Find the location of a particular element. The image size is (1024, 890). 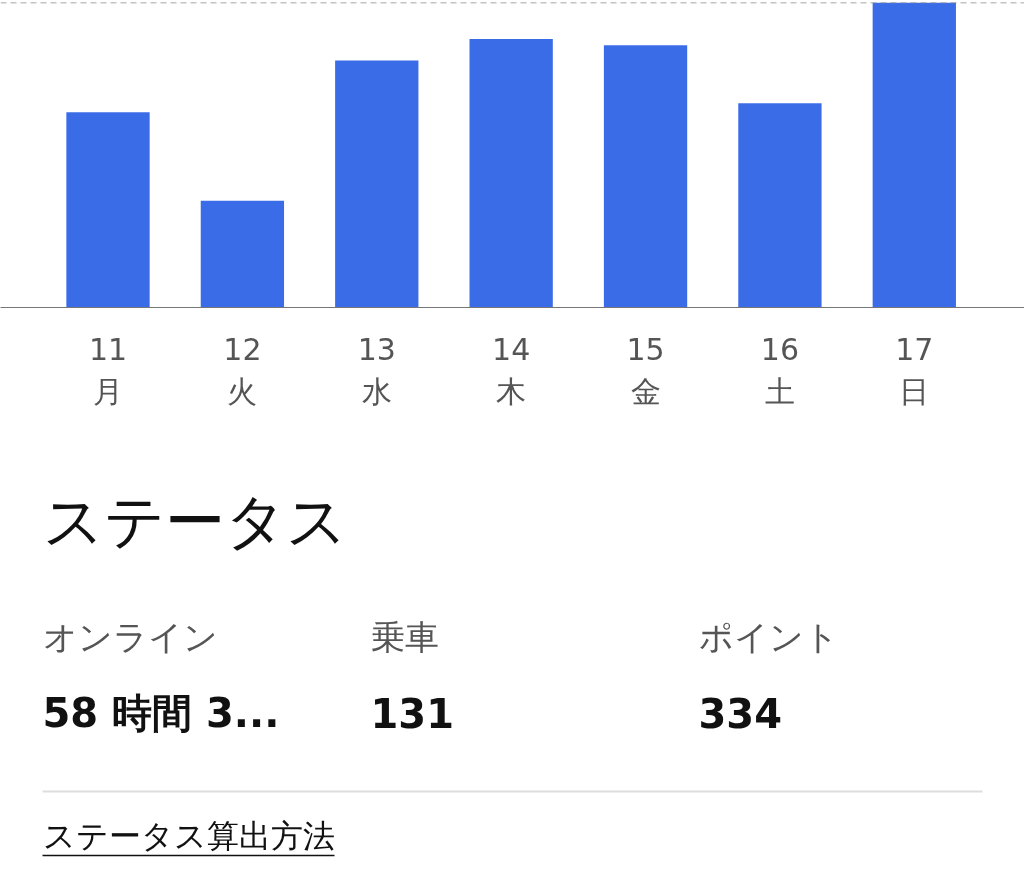

x-tick-label: 13 水 is located at coordinates (376, 370).